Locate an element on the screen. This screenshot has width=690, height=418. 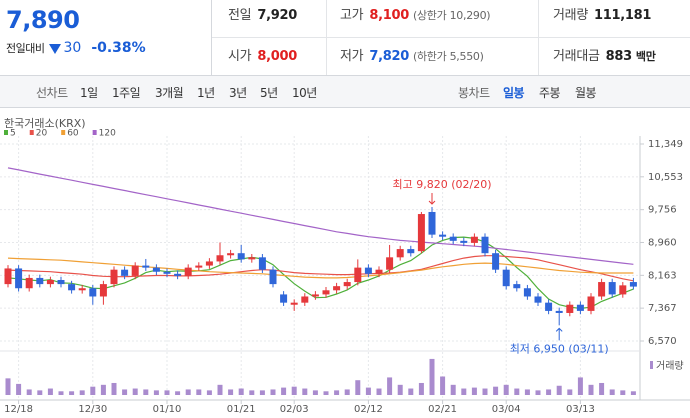
y-tick-label: 10,553 is located at coordinates (665, 177).